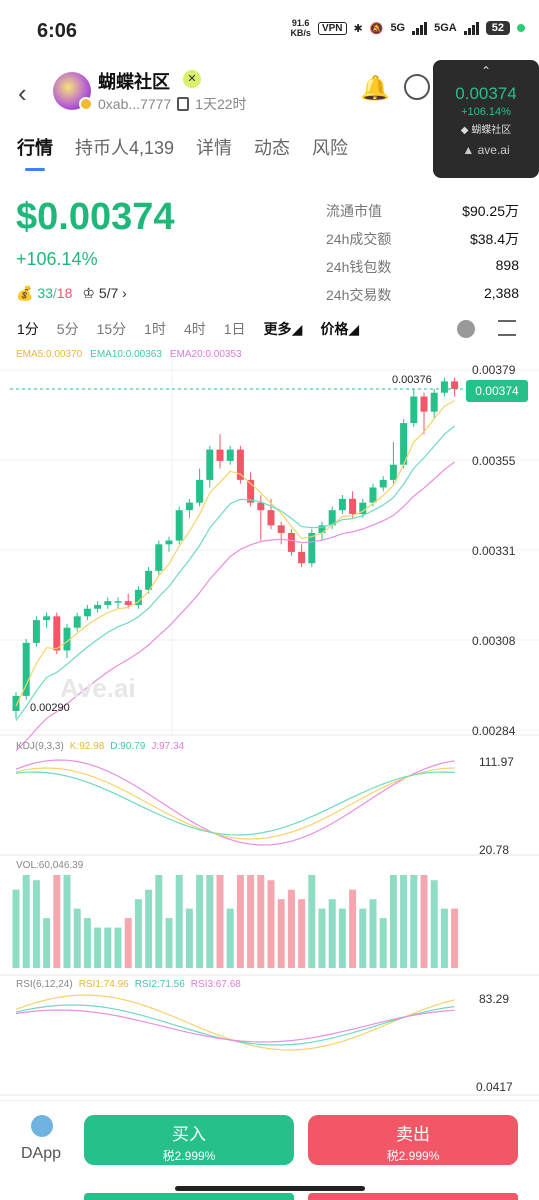 The image size is (539, 1200). What do you see at coordinates (103, 984) in the screenshot?
I see `rsi1-label: RSI1:74.96` at bounding box center [103, 984].